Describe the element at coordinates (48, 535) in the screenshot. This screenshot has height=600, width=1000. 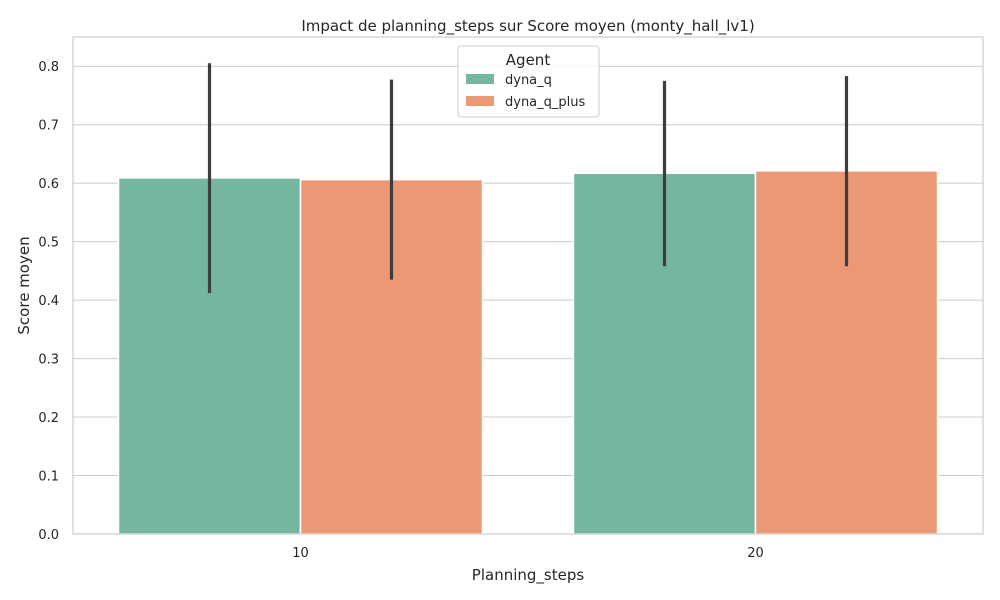
I see `y-tick-label: 0.0` at that location.